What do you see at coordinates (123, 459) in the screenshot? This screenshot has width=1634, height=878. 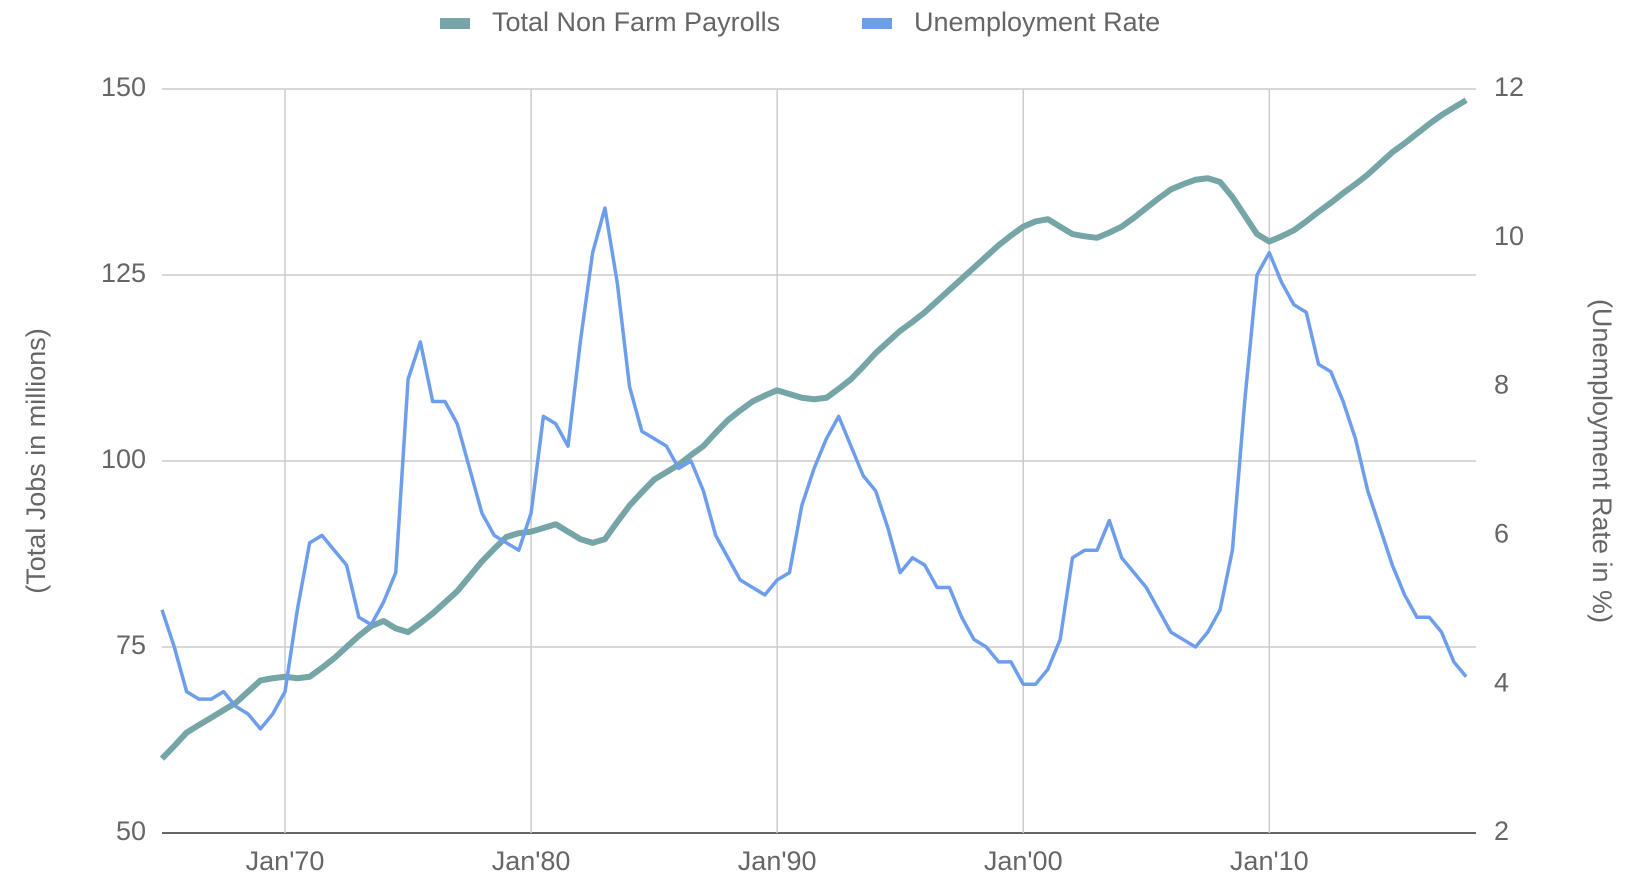 I see `y-tick-label: 100` at bounding box center [123, 459].